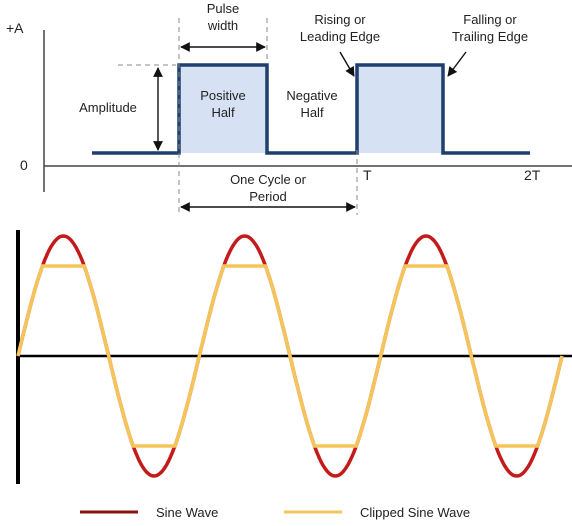 Image resolution: width=572 pixels, height=526 pixels. I want to click on falling-edge-label-1: Falling or, so click(490, 19).